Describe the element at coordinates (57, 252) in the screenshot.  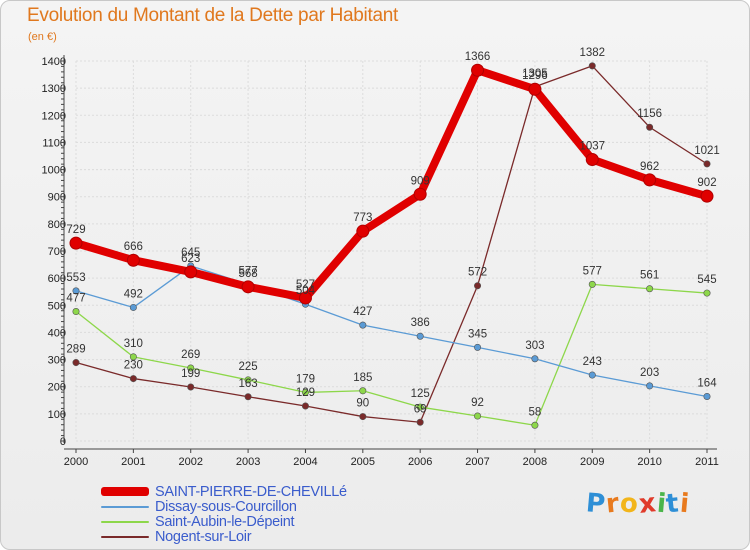
I see `y-tick-label: 700` at that location.